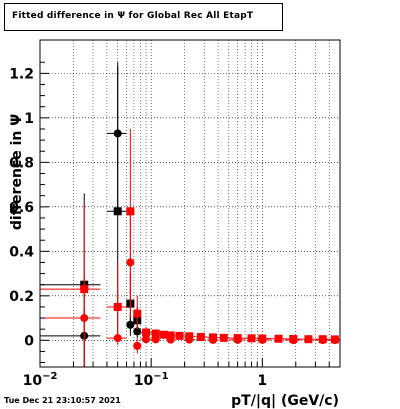 Image resolution: width=400 pixels, height=409 pixels. I want to click on y-tick-label: 0, so click(29, 341).